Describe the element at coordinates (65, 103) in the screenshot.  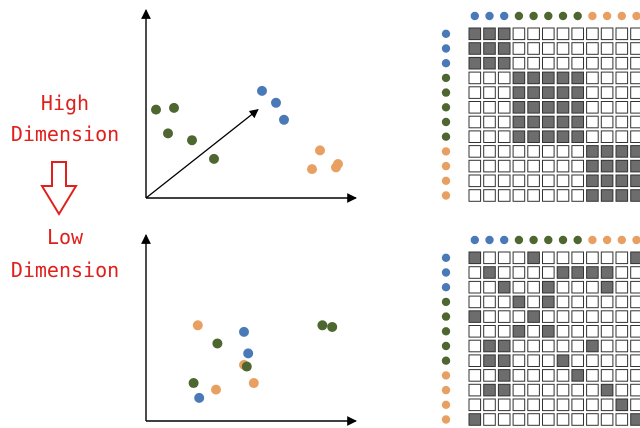
I see `high-label-line1: High` at that location.